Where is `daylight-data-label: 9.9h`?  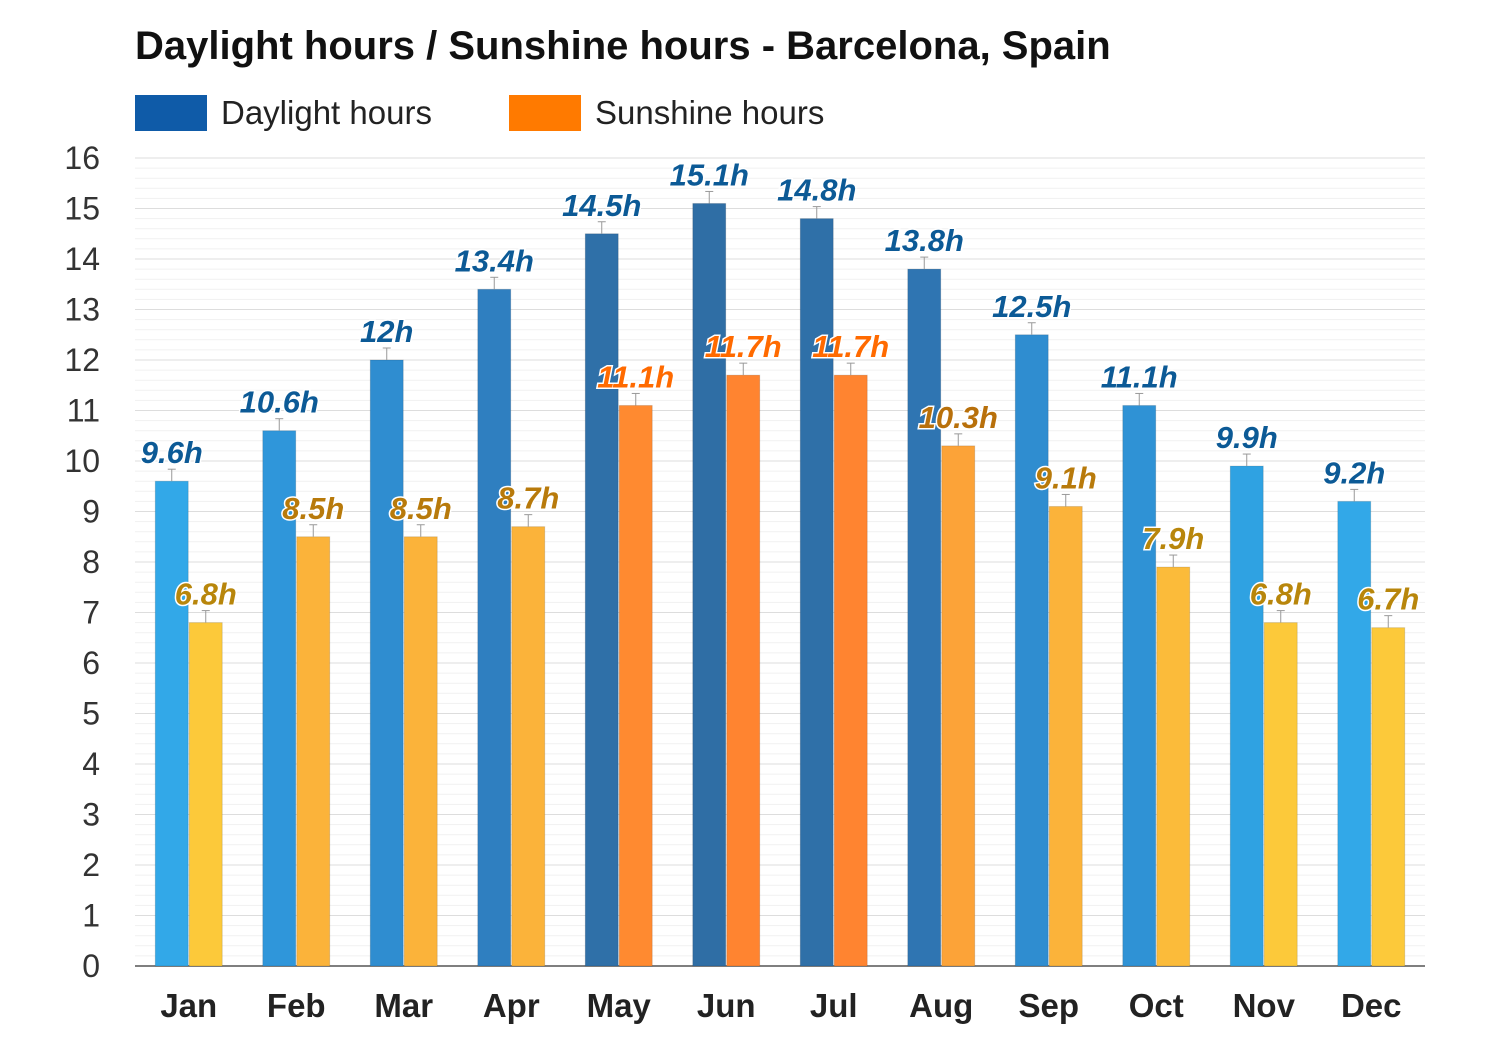 daylight-data-label: 9.9h is located at coordinates (1247, 437).